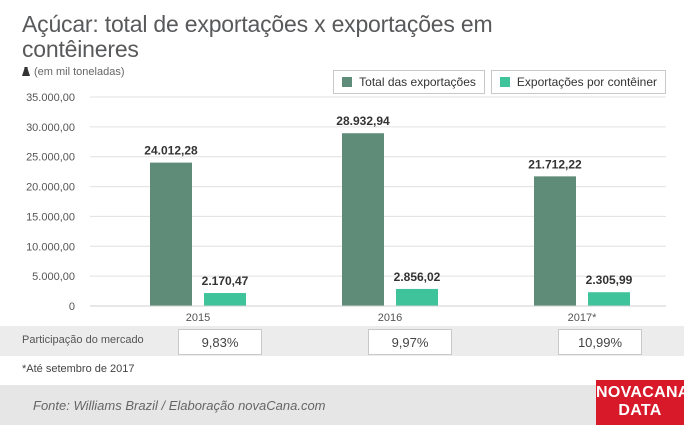  Describe the element at coordinates (220, 342) in the screenshot. I see `market-share-2015: 9,83%` at that location.